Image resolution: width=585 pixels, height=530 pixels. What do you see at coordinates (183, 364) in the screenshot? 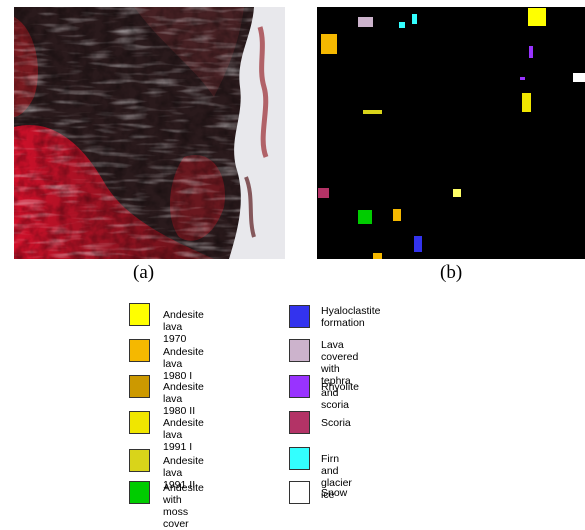
I see `legend-label: Andesite lava 1980 I` at bounding box center [183, 364].